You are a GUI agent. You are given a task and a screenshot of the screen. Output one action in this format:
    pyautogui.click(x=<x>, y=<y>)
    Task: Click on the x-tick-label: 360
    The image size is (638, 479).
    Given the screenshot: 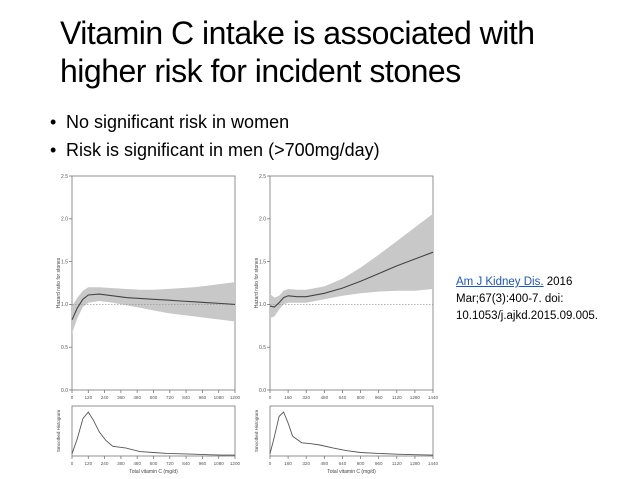 What is the action you would take?
    pyautogui.click(x=121, y=397)
    